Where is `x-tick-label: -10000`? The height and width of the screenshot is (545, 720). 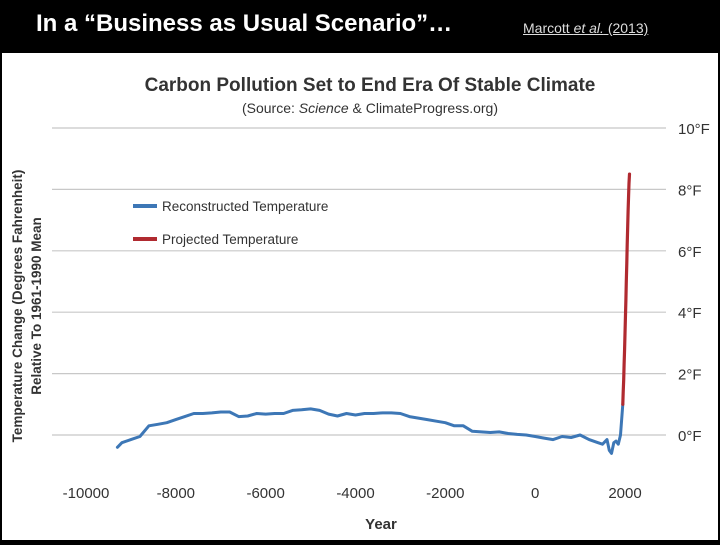 x-tick-label: -10000 is located at coordinates (86, 493).